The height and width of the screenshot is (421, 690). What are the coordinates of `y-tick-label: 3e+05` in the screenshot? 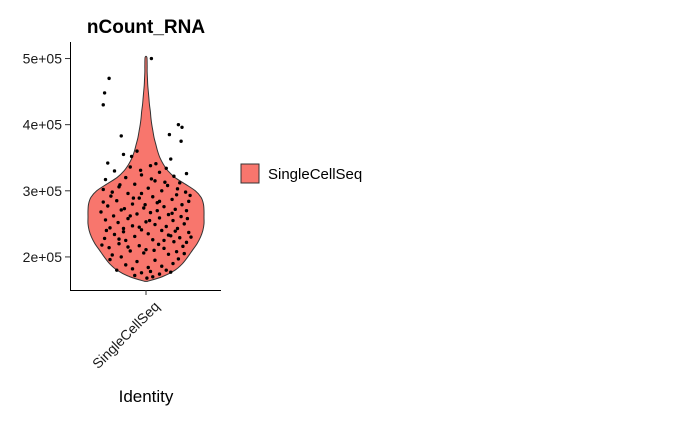 It's located at (43, 191).